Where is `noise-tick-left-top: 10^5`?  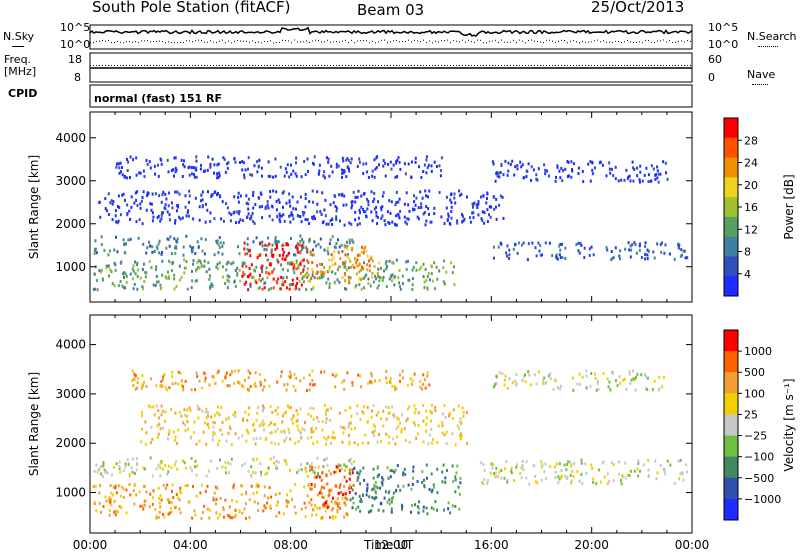 noise-tick-left-top: 10^5 is located at coordinates (75, 27).